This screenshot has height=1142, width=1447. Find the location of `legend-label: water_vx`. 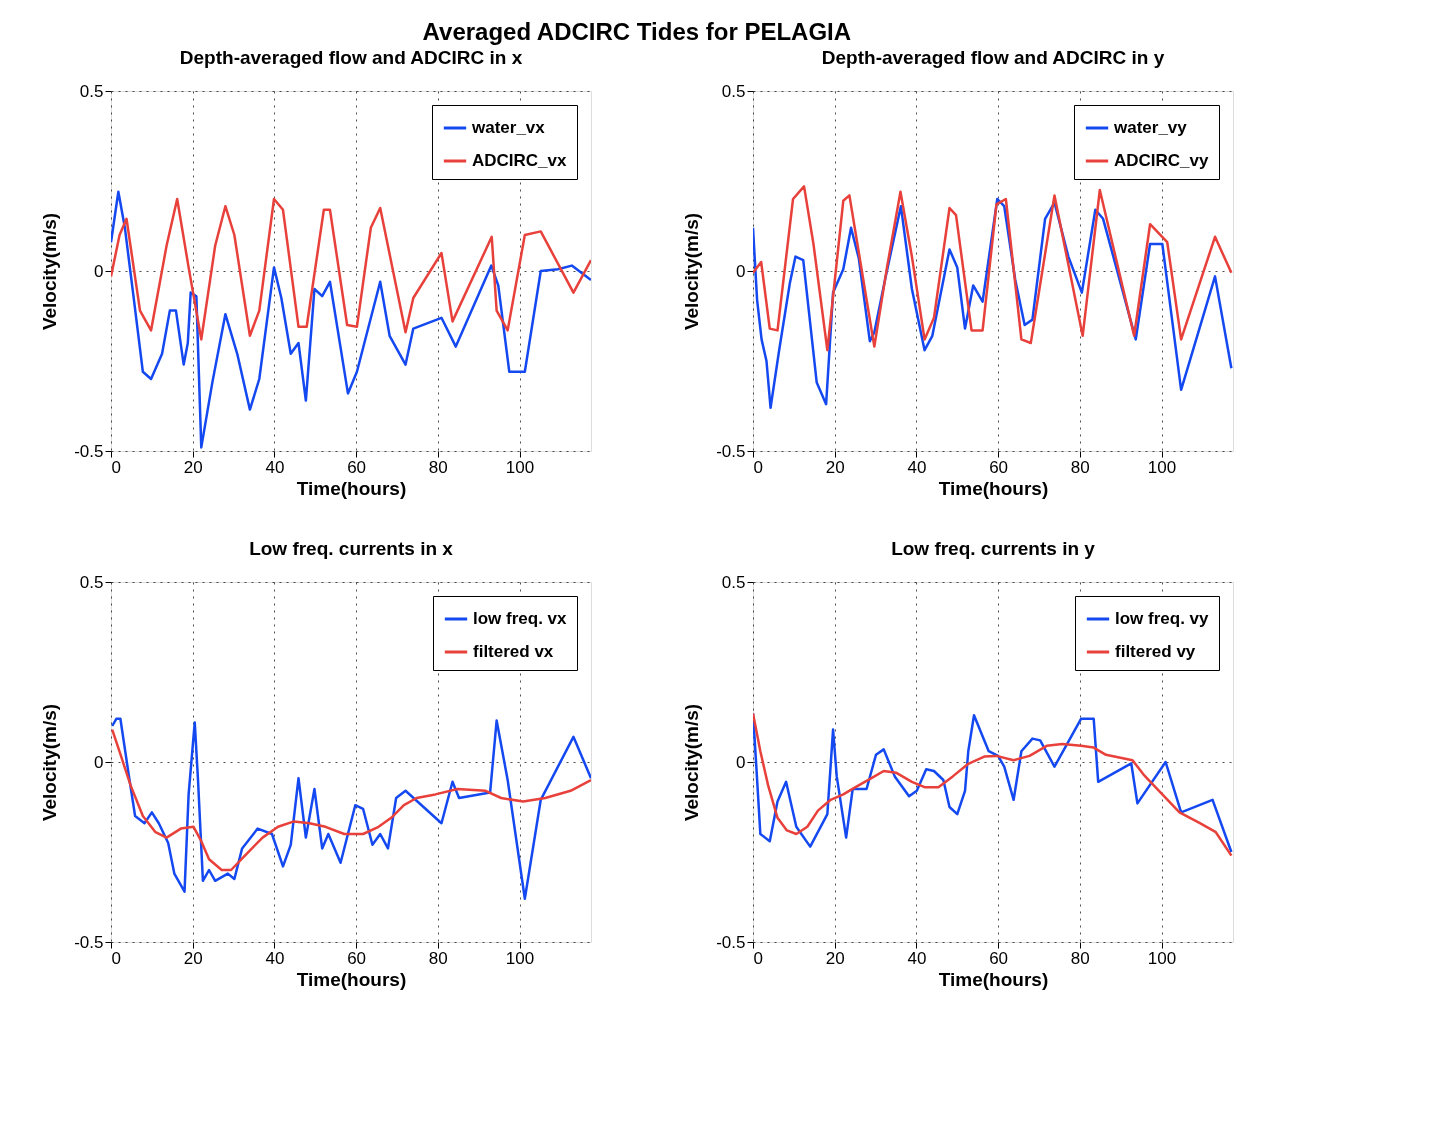

legend-label: water_vx is located at coordinates (508, 127).